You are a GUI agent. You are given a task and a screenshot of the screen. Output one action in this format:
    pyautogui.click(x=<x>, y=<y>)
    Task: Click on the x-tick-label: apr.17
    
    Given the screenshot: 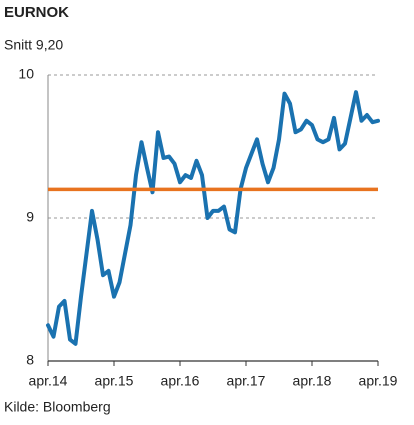 What is the action you would take?
    pyautogui.click(x=246, y=381)
    